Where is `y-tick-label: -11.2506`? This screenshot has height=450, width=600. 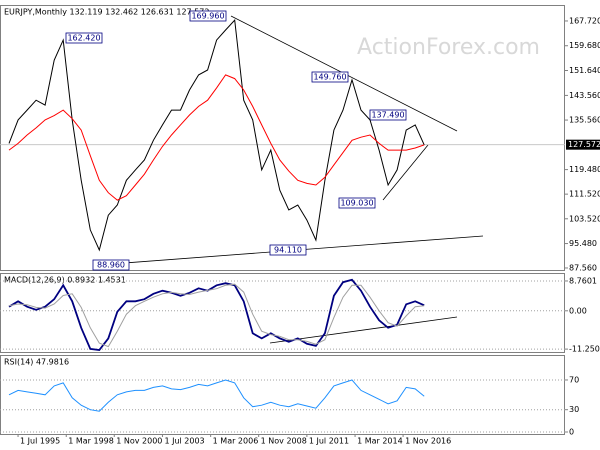
y-tick-label: -11.2506 is located at coordinates (584, 349).